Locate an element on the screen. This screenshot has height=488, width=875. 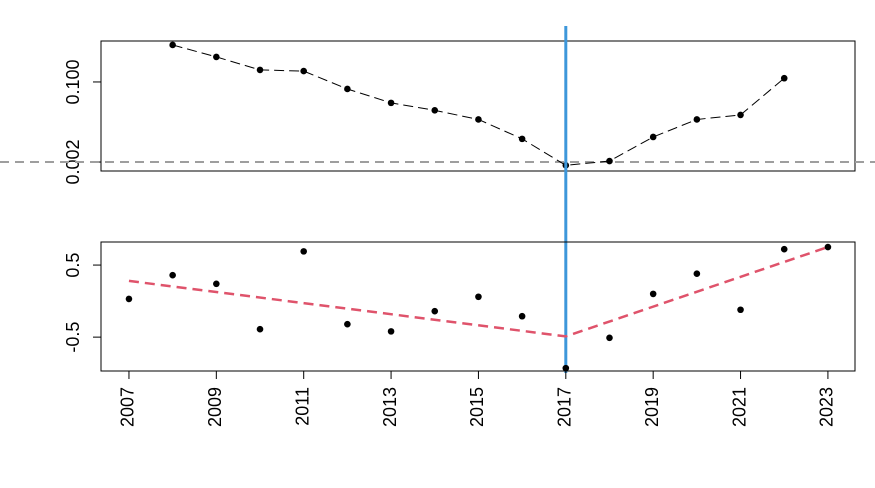
x-tick-label: 2007 is located at coordinates (128, 407).